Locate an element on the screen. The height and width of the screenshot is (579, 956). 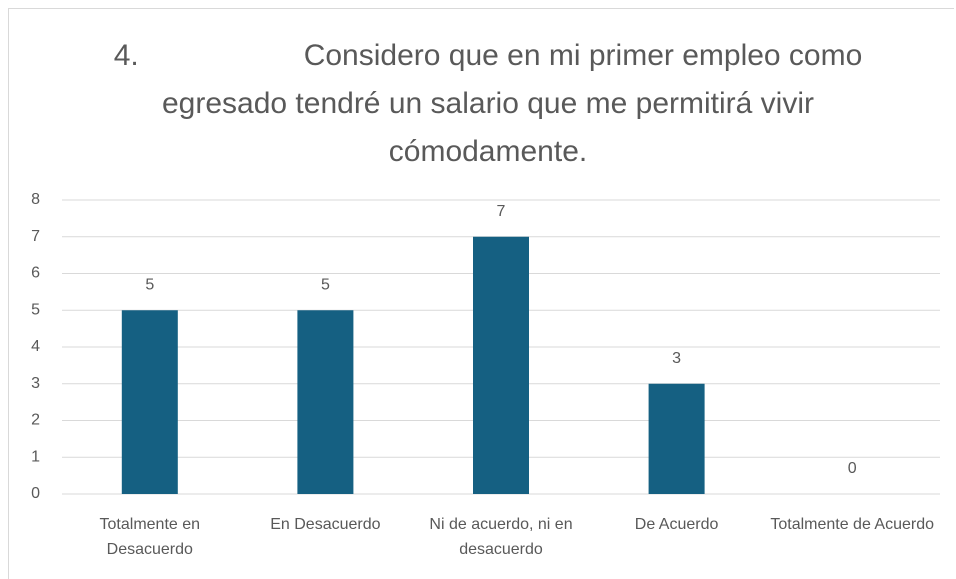
y-tick-label: 2 is located at coordinates (35, 420).